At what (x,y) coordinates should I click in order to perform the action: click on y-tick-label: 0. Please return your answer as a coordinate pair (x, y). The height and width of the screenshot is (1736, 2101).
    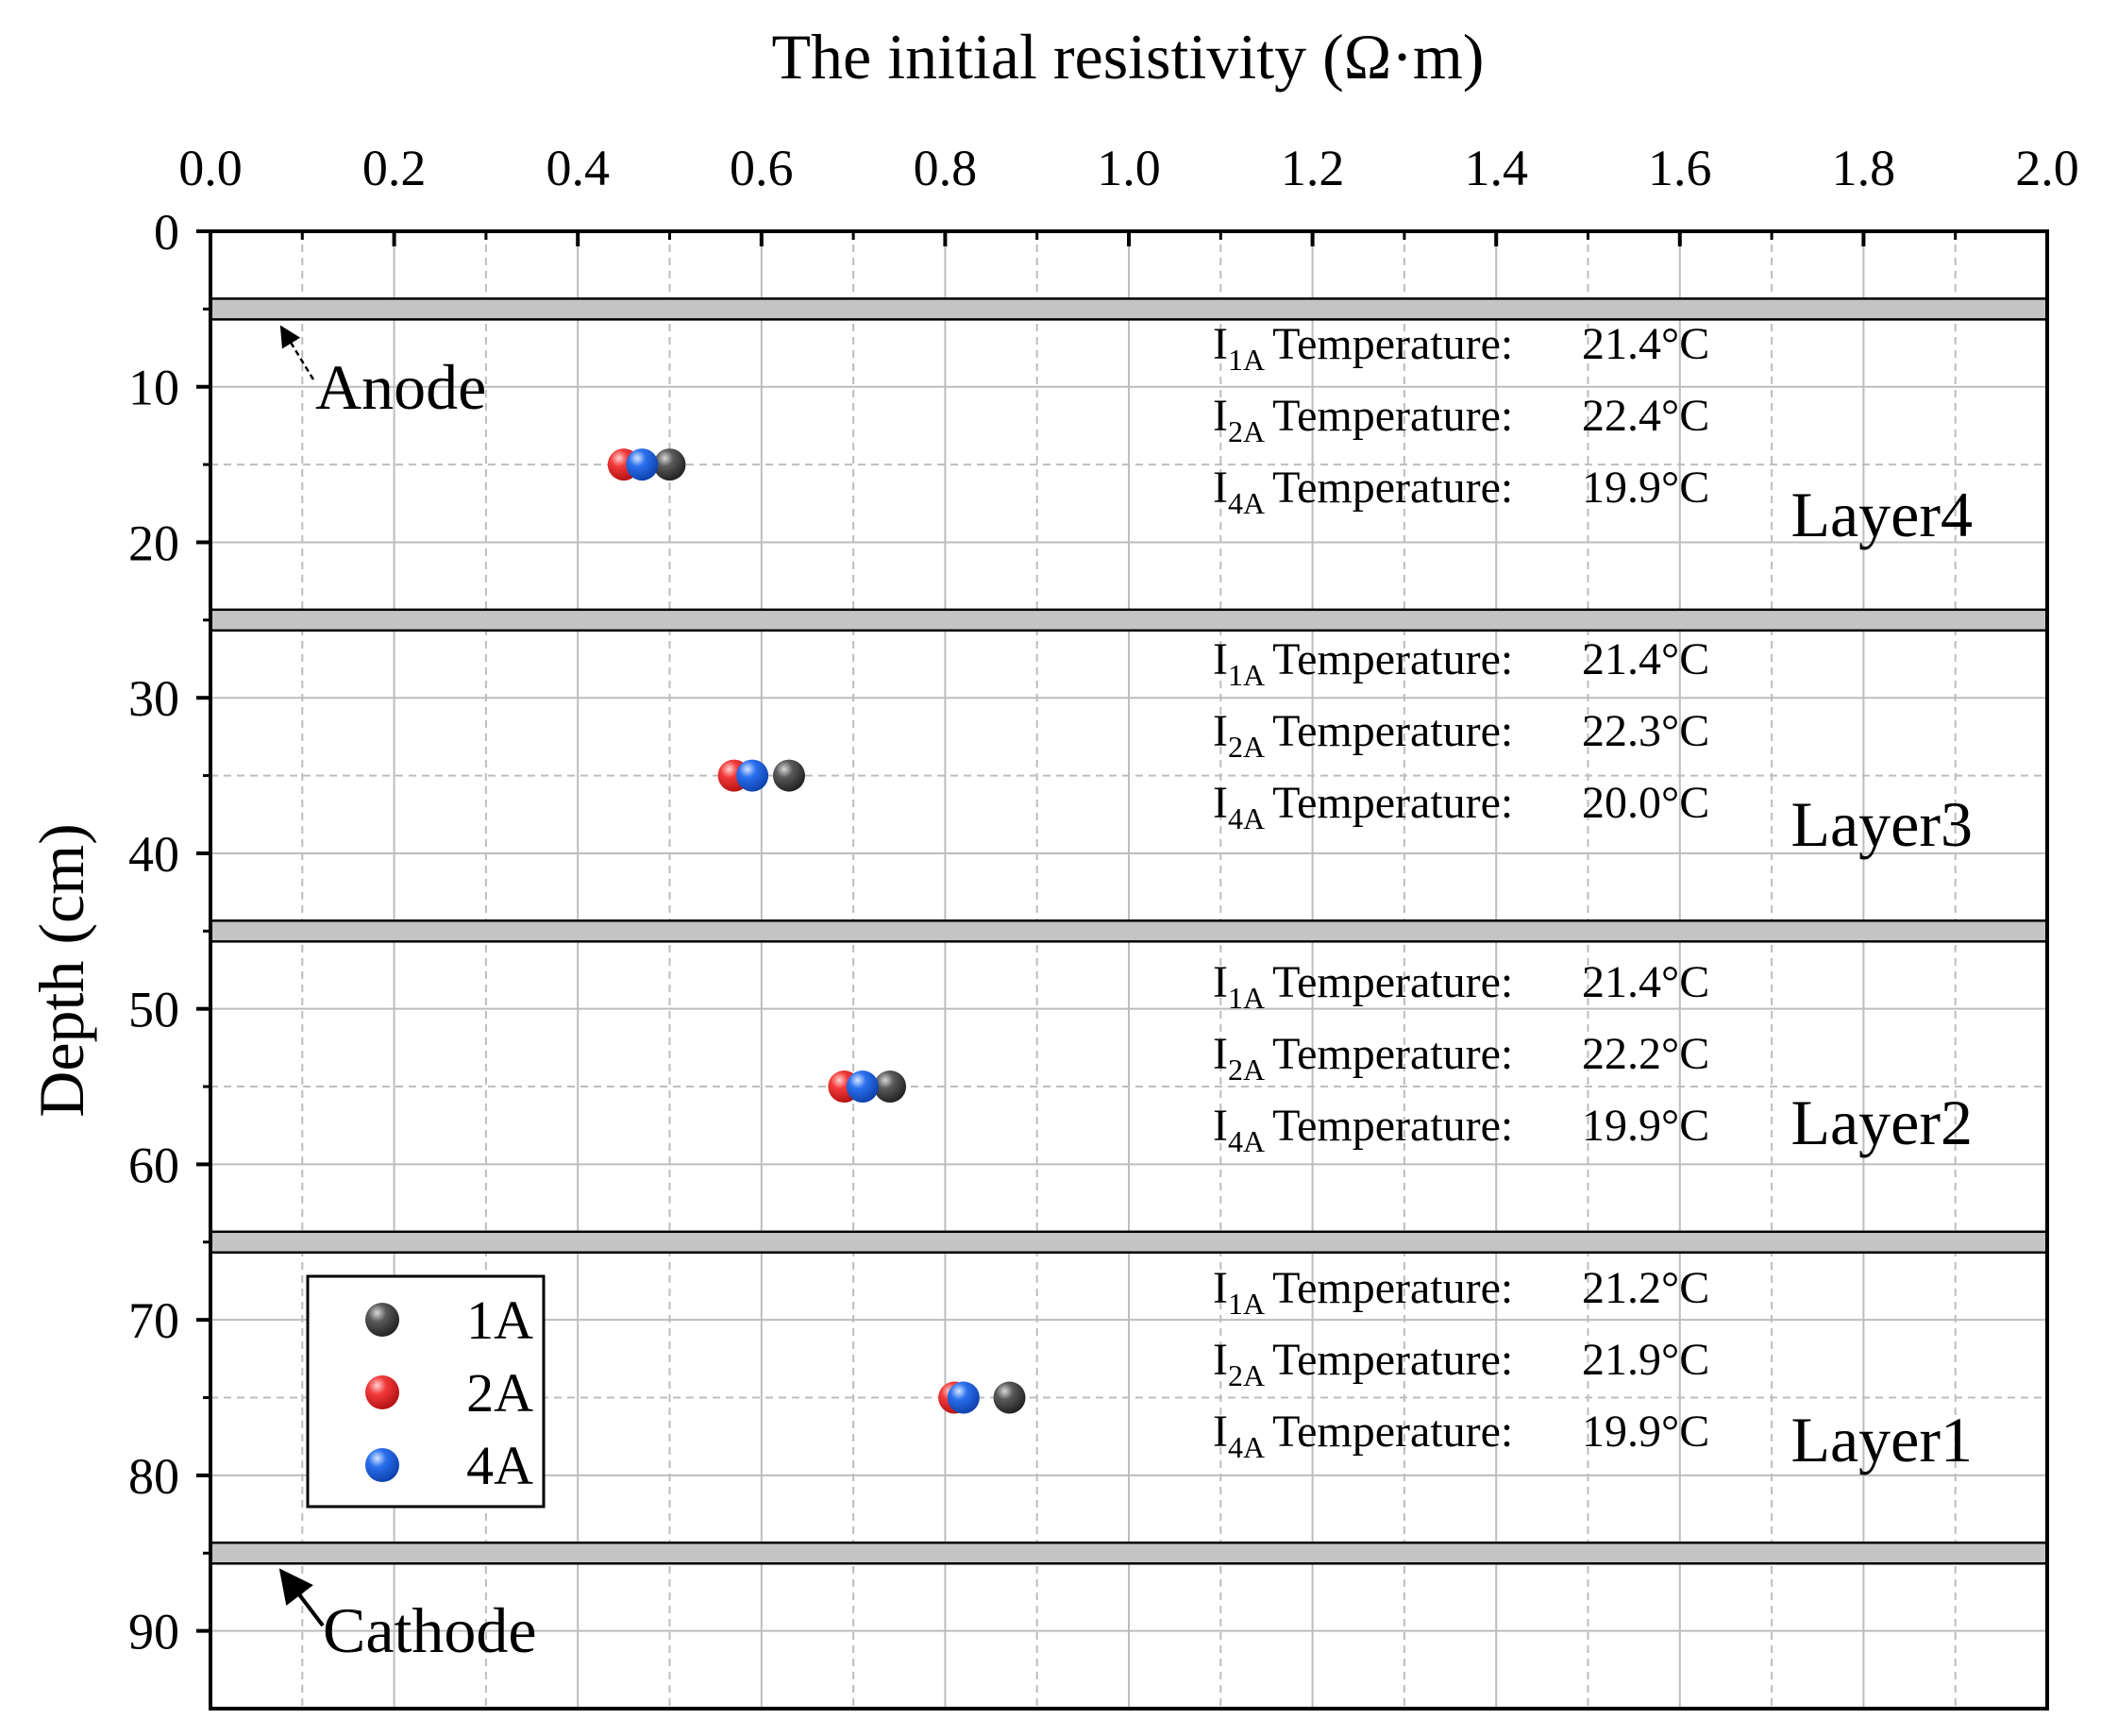
    Looking at the image, I should click on (166, 233).